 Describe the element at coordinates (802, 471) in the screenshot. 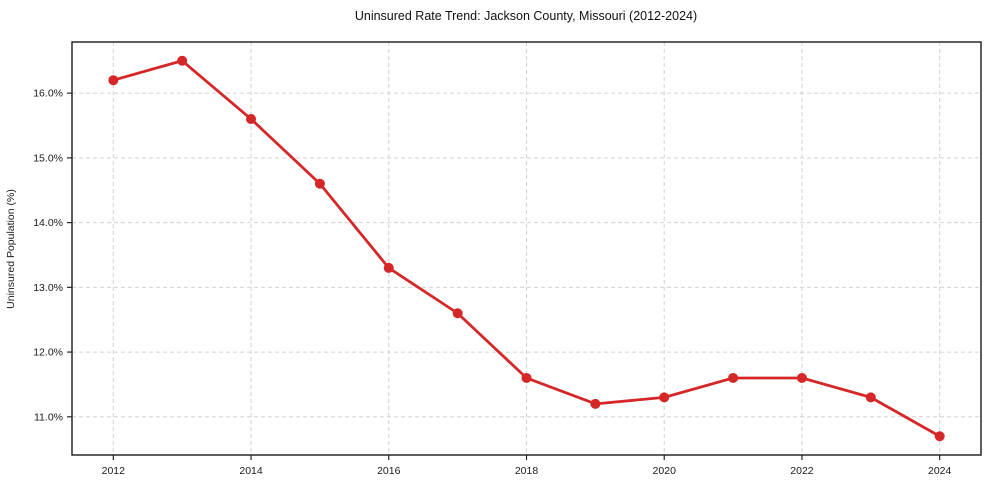

I see `x-tick-label: 2022` at that location.